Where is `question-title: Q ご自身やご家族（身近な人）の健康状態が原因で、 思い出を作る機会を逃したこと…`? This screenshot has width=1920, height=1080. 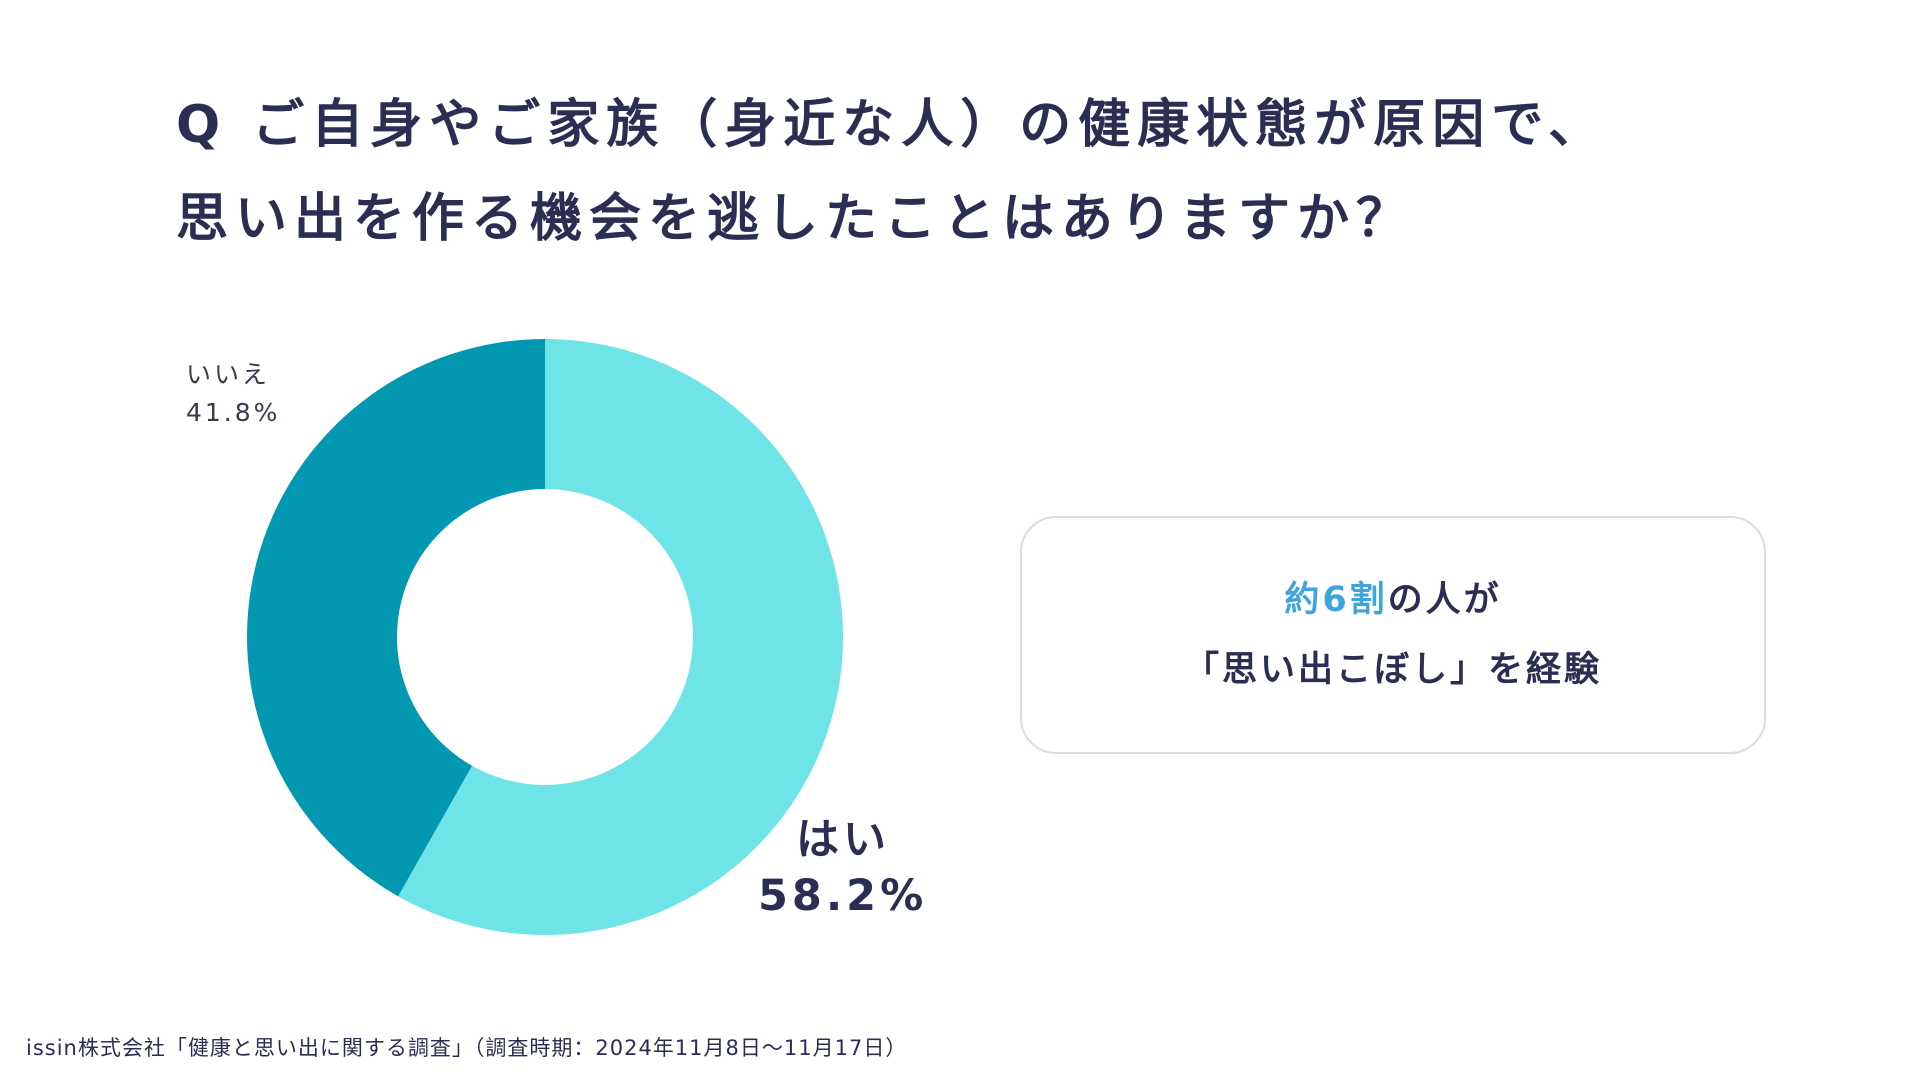
question-title: Q ご自身やご家族（身近な人）の健康状態が原因で、 思い出を作る機会を逃したこと… is located at coordinates (976, 172).